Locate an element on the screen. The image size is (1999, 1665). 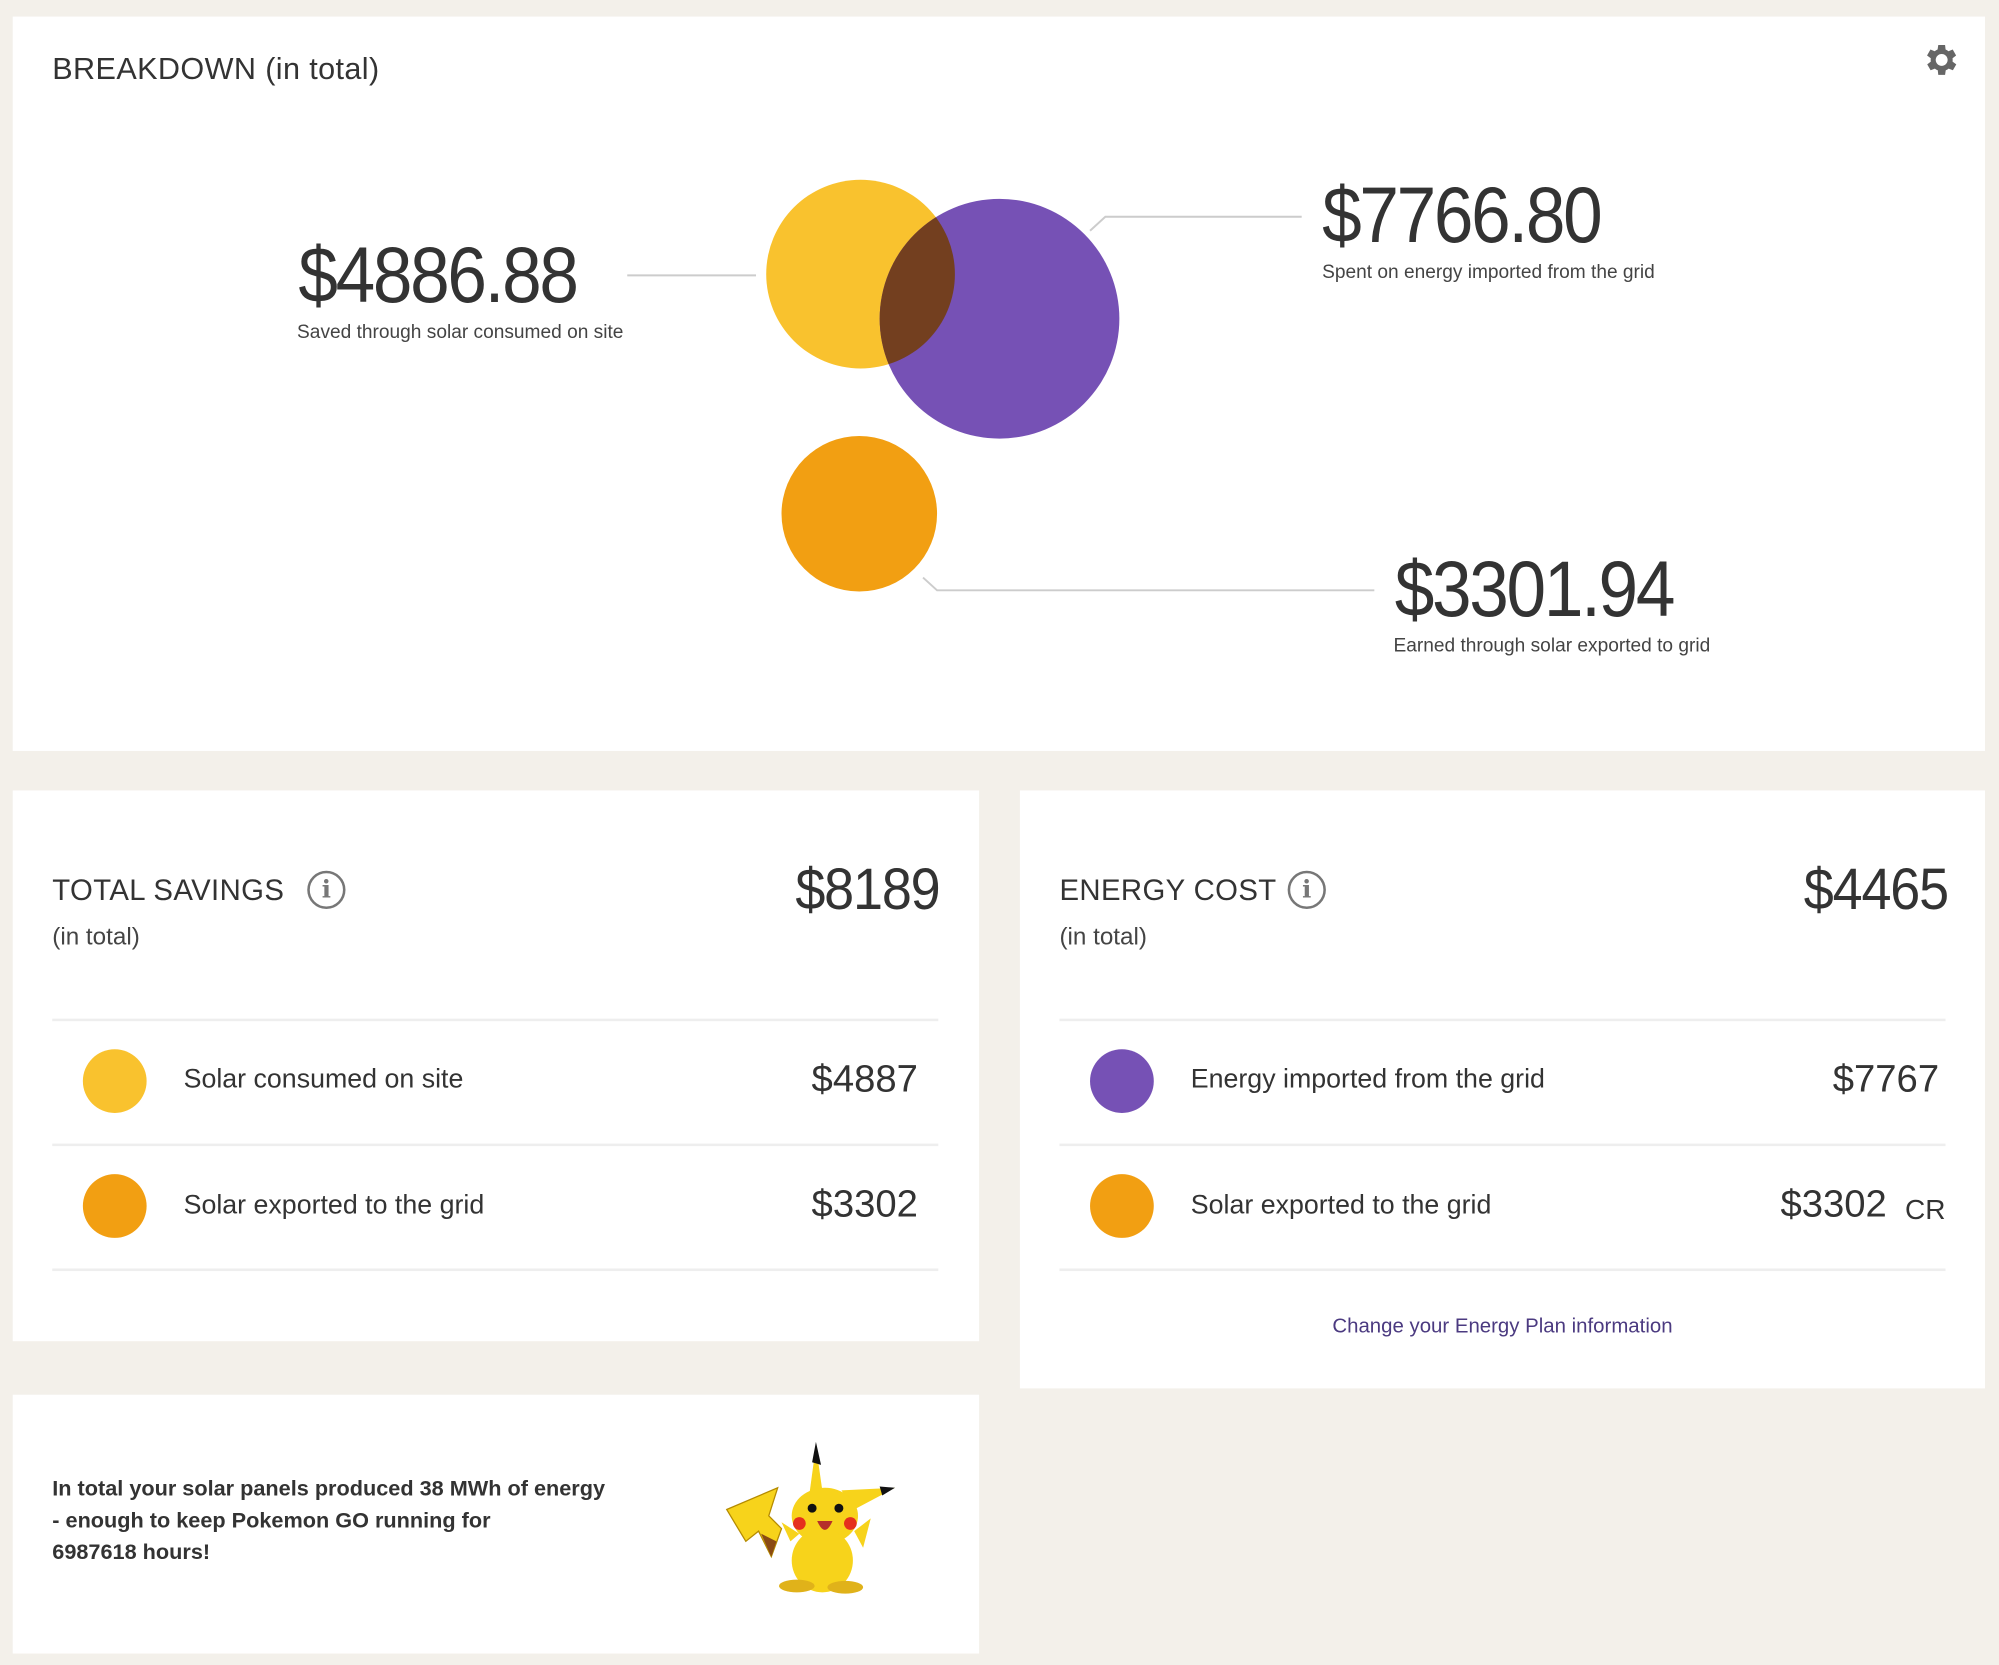
savings-total: $8189 is located at coordinates (867, 888).